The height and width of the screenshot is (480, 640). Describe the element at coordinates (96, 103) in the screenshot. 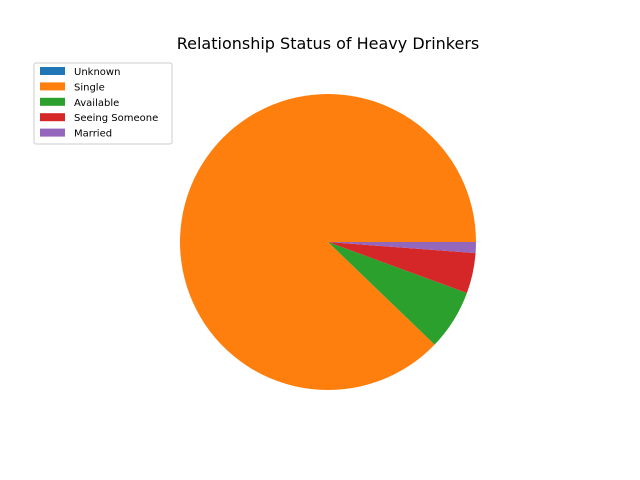

I see `legend-label-available: Available` at that location.